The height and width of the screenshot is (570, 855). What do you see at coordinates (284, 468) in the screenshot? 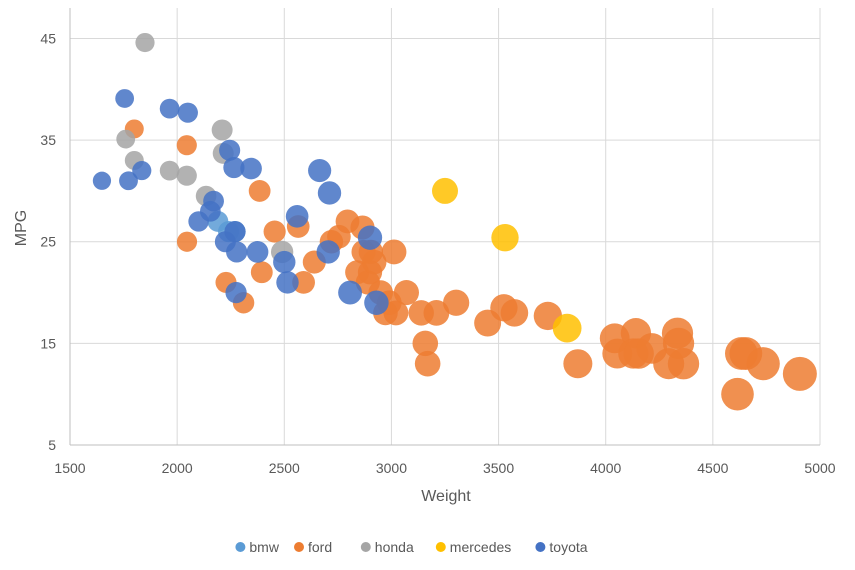
I see `x-tick-label: 2500` at bounding box center [284, 468].